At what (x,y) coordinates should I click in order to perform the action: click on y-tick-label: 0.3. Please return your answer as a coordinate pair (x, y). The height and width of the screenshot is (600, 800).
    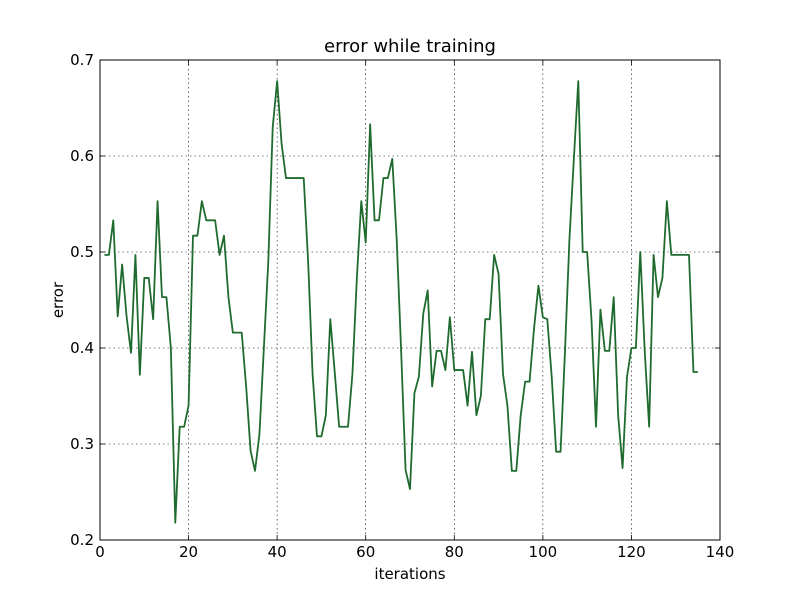
    Looking at the image, I should click on (82, 444).